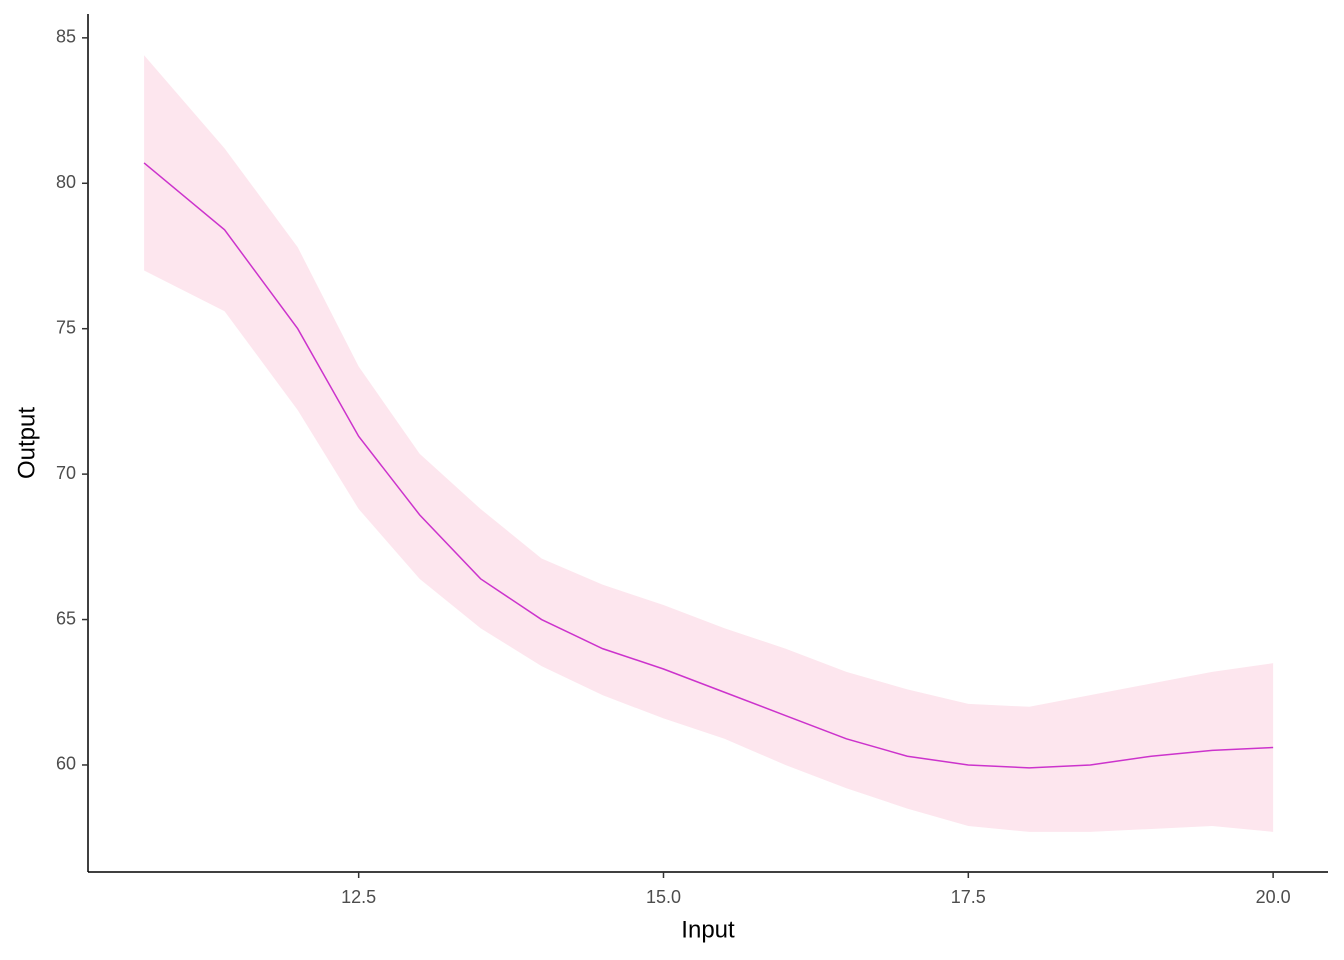 The width and height of the screenshot is (1344, 960). Describe the element at coordinates (66, 618) in the screenshot. I see `y-tick-label: 65` at that location.